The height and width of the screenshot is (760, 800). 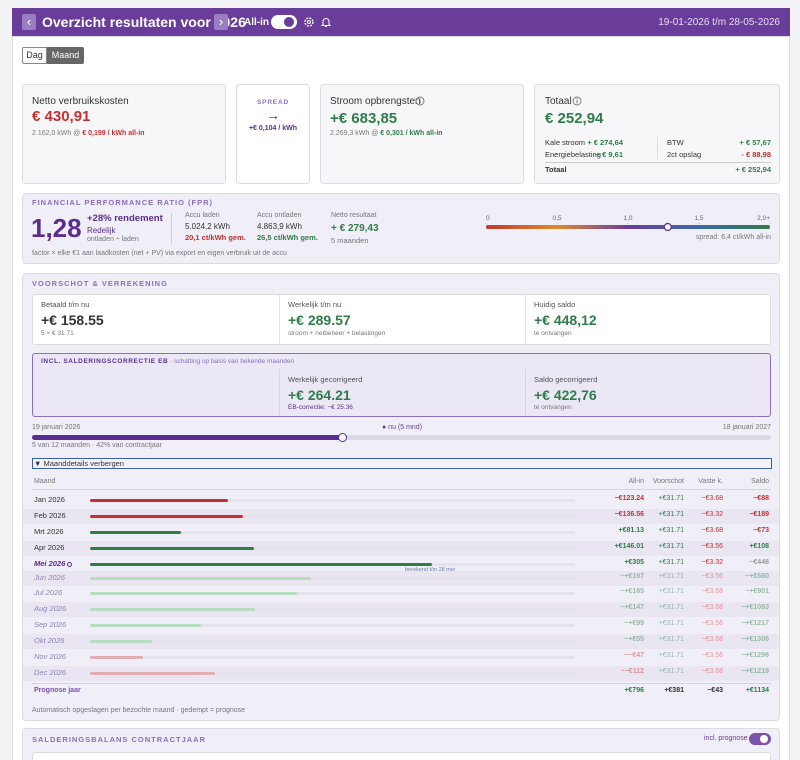 What do you see at coordinates (273, 128) in the screenshot?
I see `spread-value: +€ 0,104 / kWh` at bounding box center [273, 128].